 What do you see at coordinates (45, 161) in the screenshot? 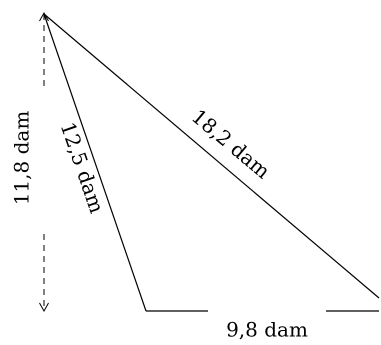
I see `height-label-gap` at bounding box center [45, 161].